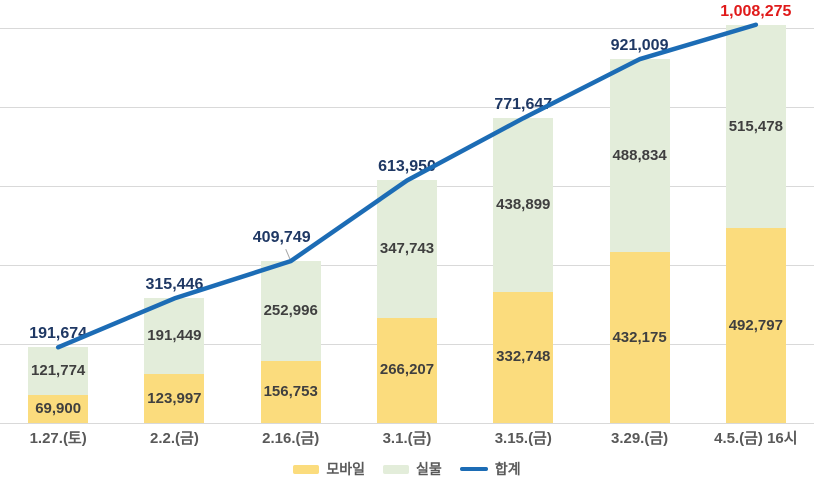 The height and width of the screenshot is (486, 814). Describe the element at coordinates (523, 204) in the screenshot. I see `bar-value-label-physical: 438,899` at that location.